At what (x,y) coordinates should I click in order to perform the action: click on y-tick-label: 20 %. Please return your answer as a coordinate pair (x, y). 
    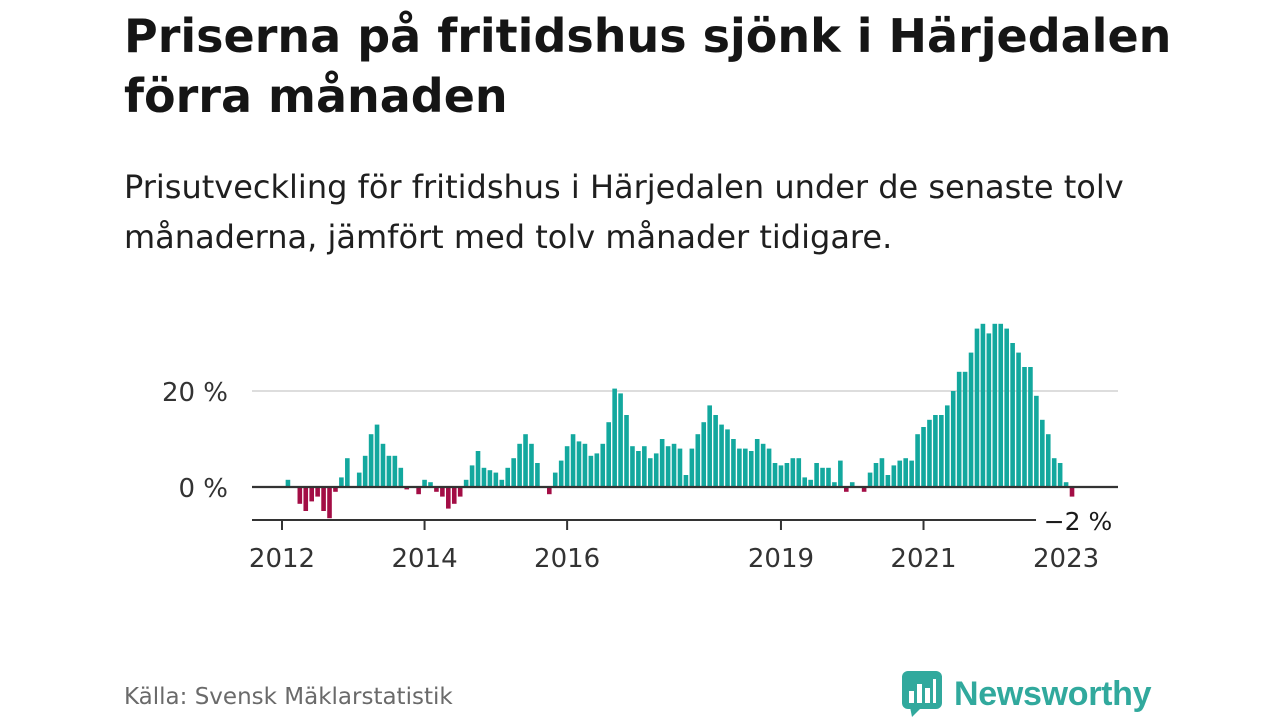
    Looking at the image, I should click on (195, 393).